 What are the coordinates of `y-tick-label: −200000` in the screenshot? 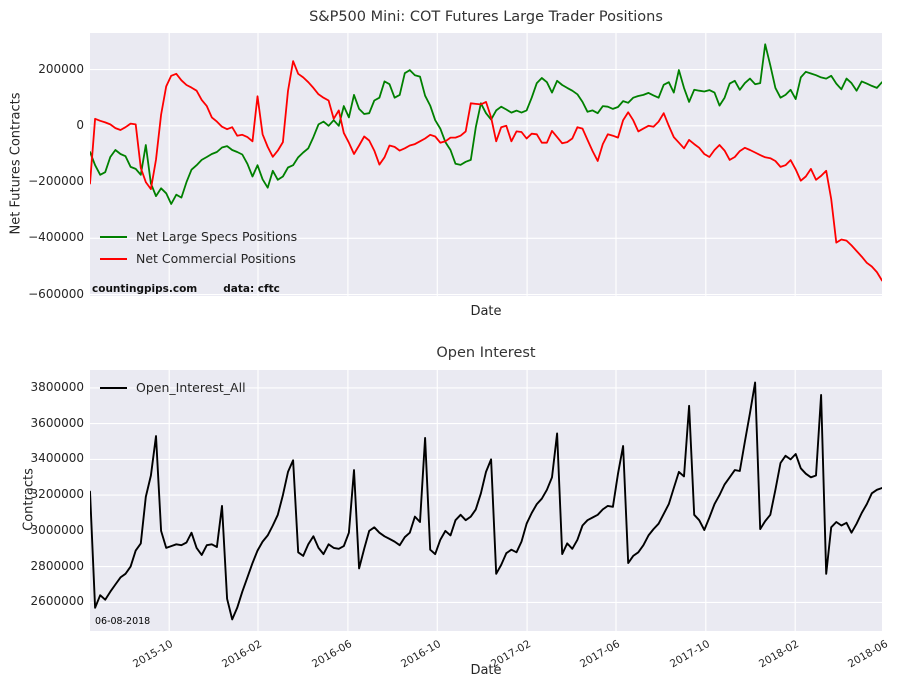 It's located at (56, 181).